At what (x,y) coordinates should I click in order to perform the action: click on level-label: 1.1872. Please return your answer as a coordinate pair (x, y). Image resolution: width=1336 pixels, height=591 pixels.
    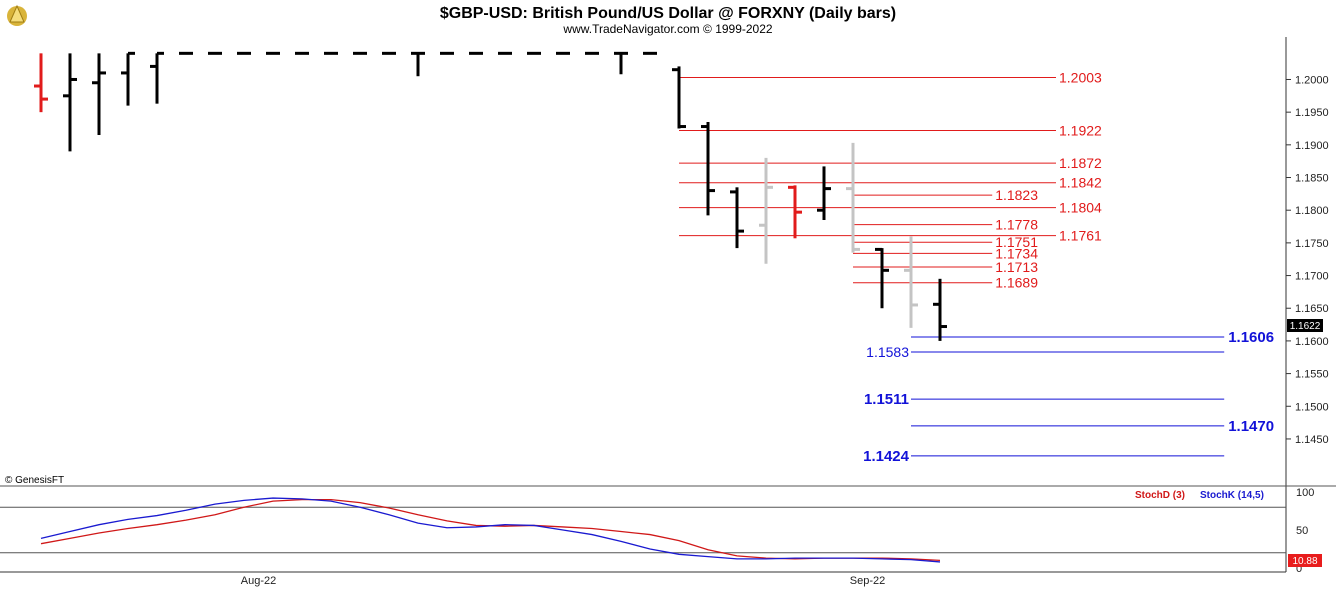
    Looking at the image, I should click on (1080, 163).